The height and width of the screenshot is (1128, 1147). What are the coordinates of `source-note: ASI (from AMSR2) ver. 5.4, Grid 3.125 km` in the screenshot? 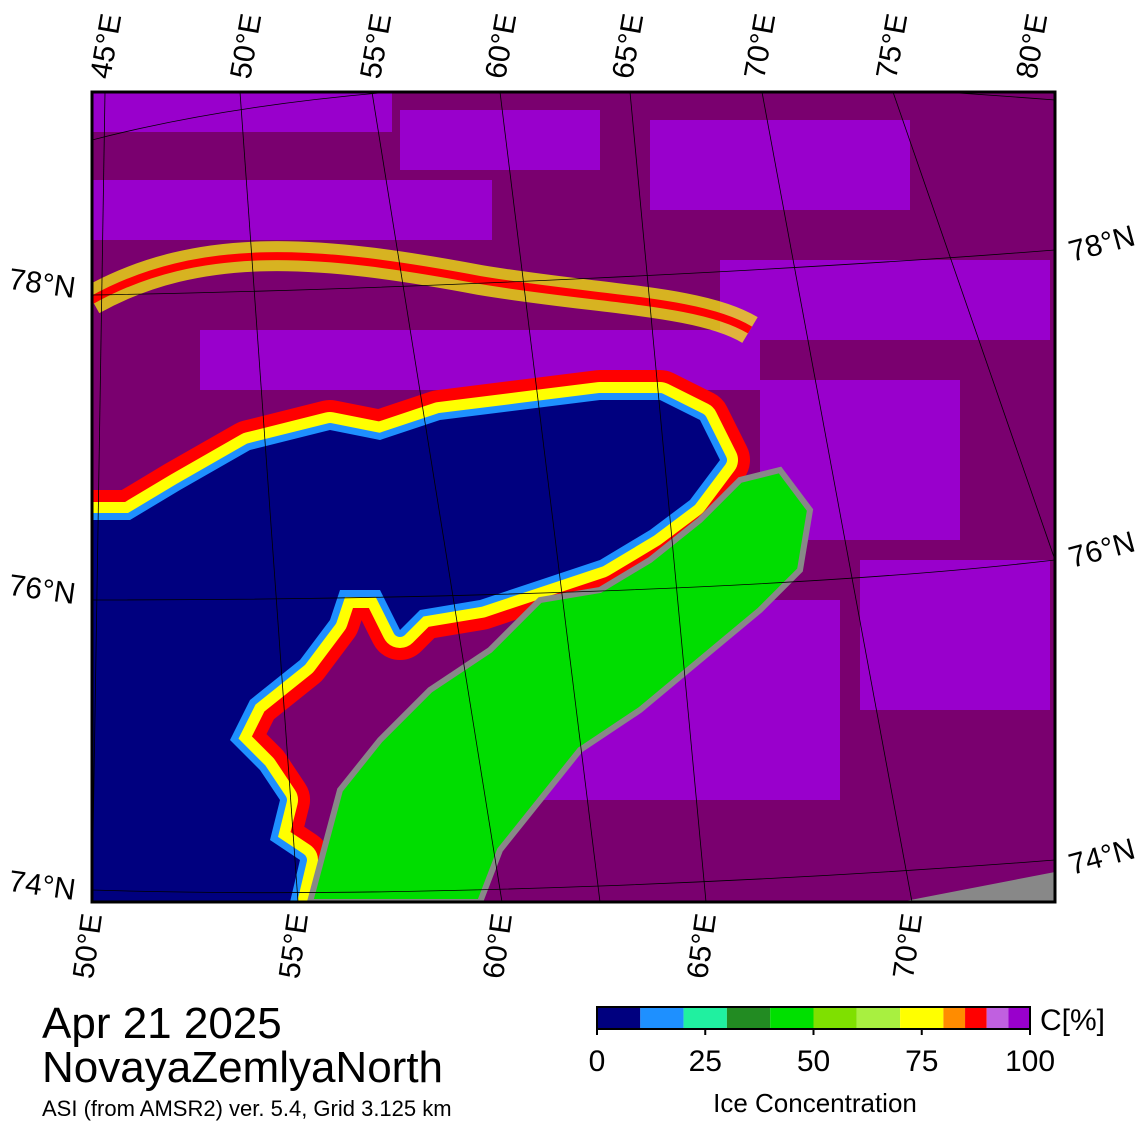 It's located at (247, 1108).